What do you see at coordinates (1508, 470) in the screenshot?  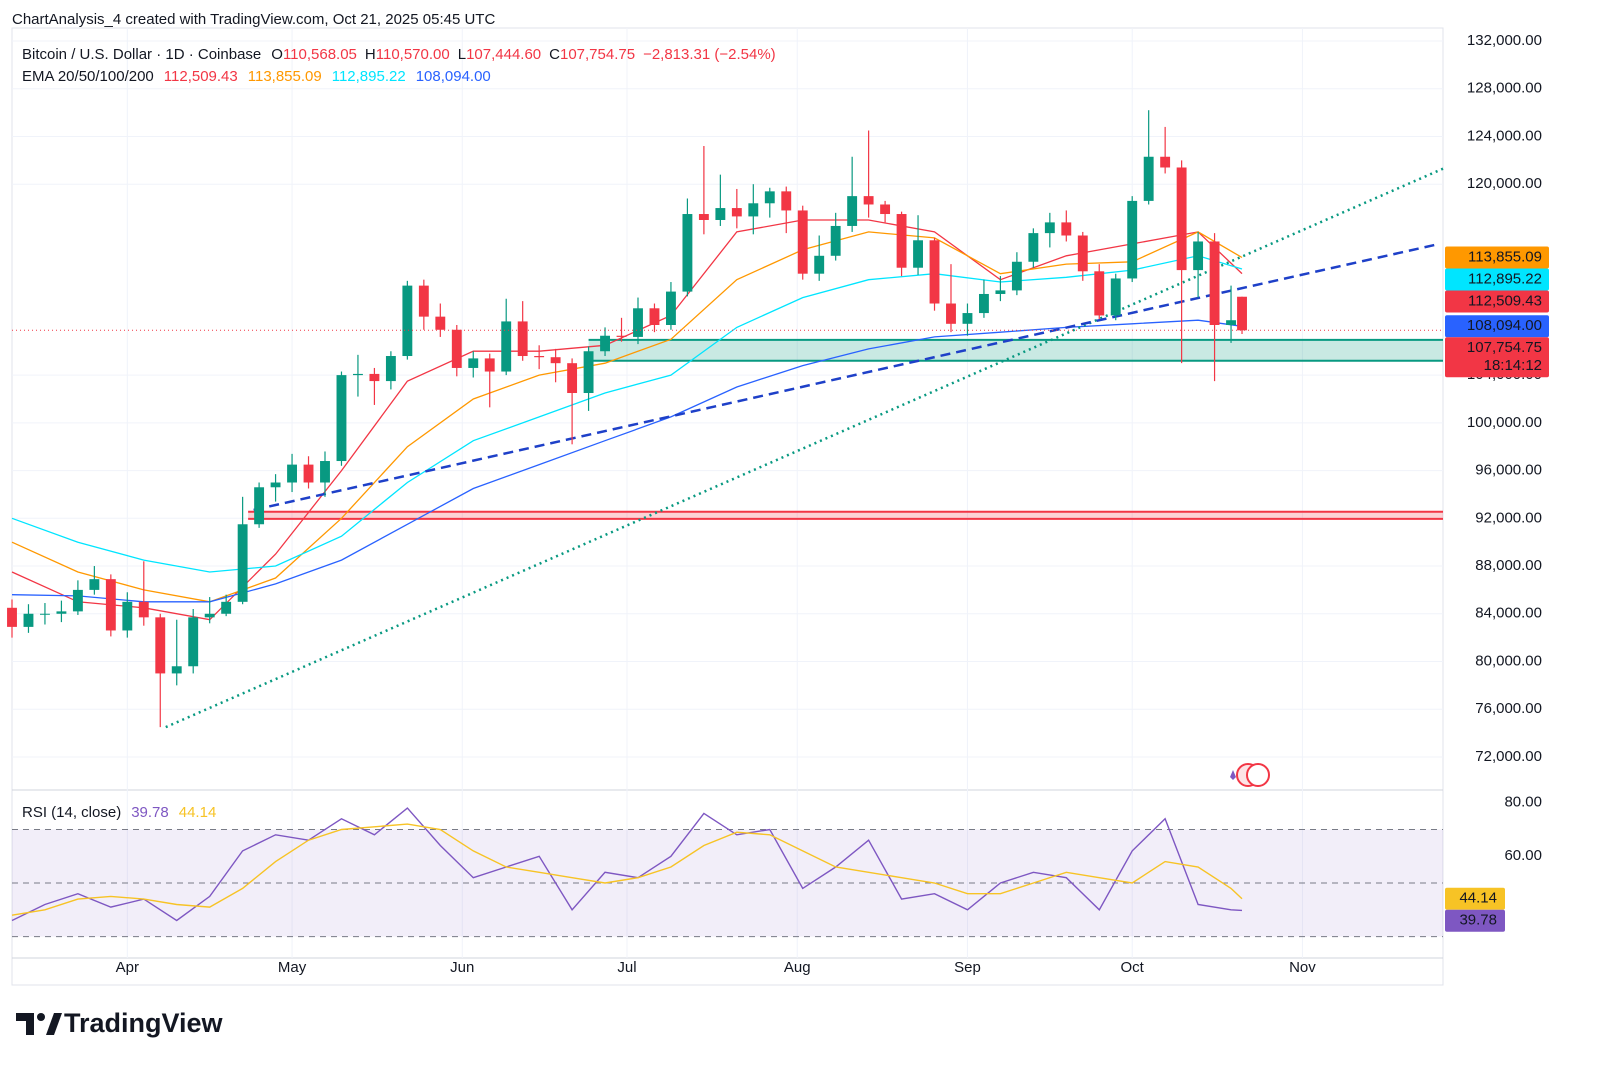 I see `y-tick-label: 96,000.00` at bounding box center [1508, 470].